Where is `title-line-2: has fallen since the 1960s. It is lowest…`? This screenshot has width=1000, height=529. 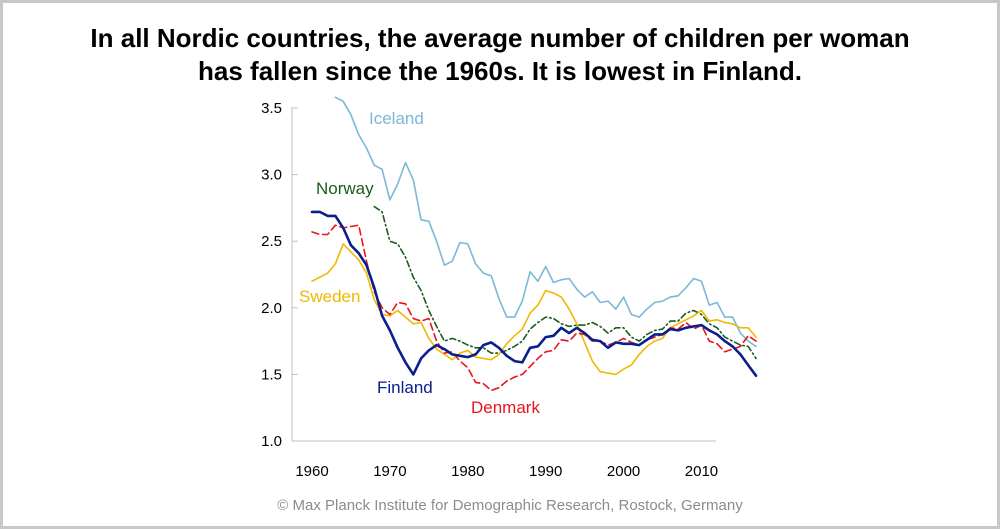
title-line-2: has fallen since the 1960s. It is lowest… is located at coordinates (500, 71).